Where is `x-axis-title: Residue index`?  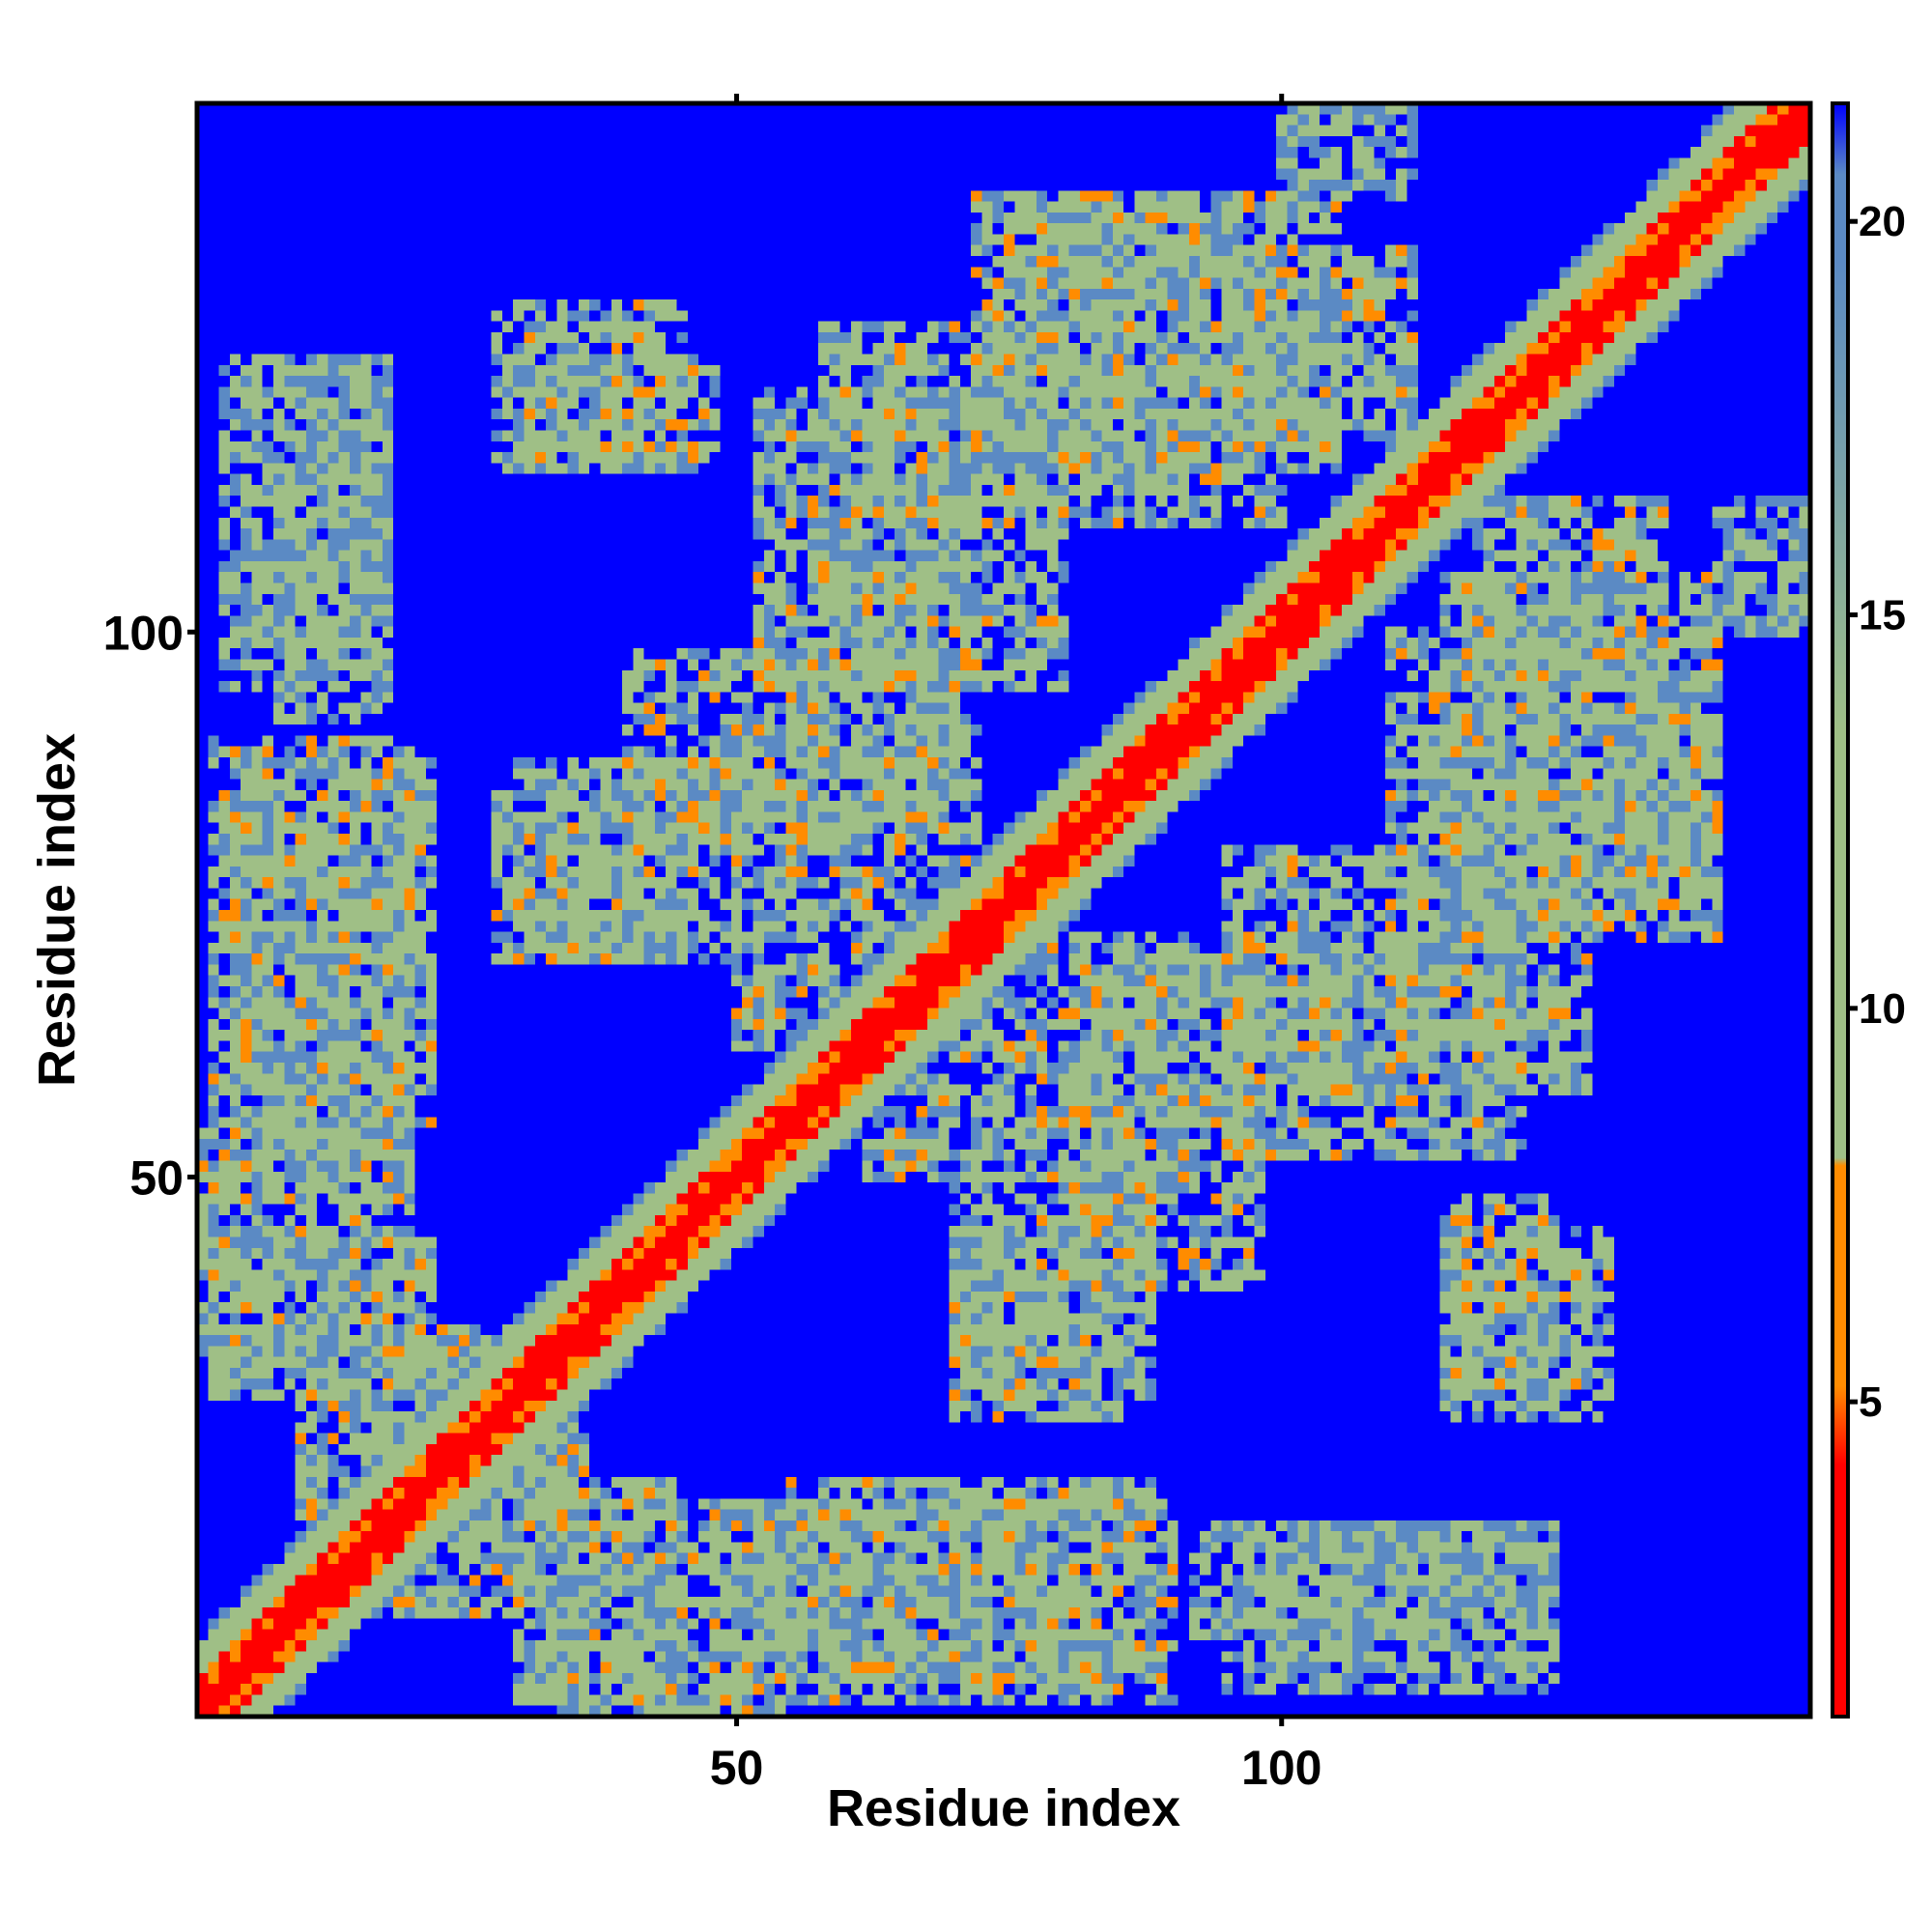 x-axis-title: Residue index is located at coordinates (1003, 1808).